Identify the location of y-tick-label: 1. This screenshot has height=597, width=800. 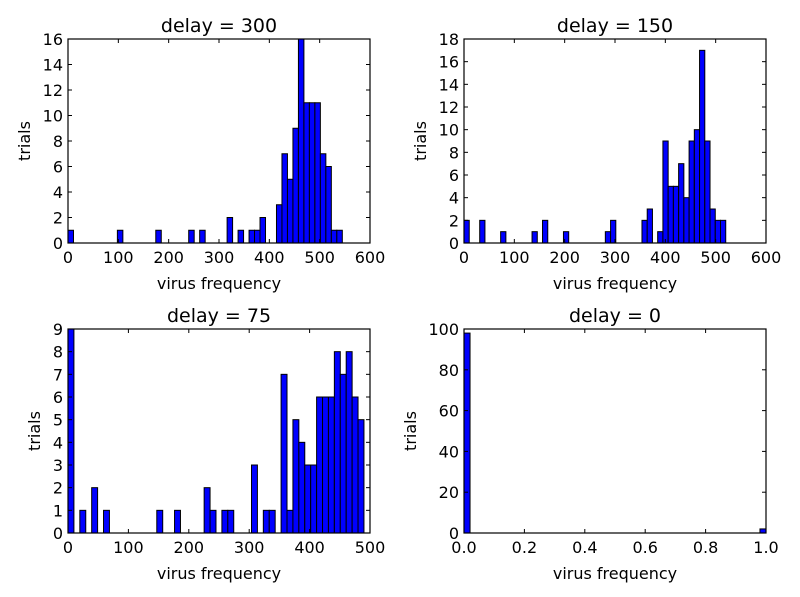
(58, 510).